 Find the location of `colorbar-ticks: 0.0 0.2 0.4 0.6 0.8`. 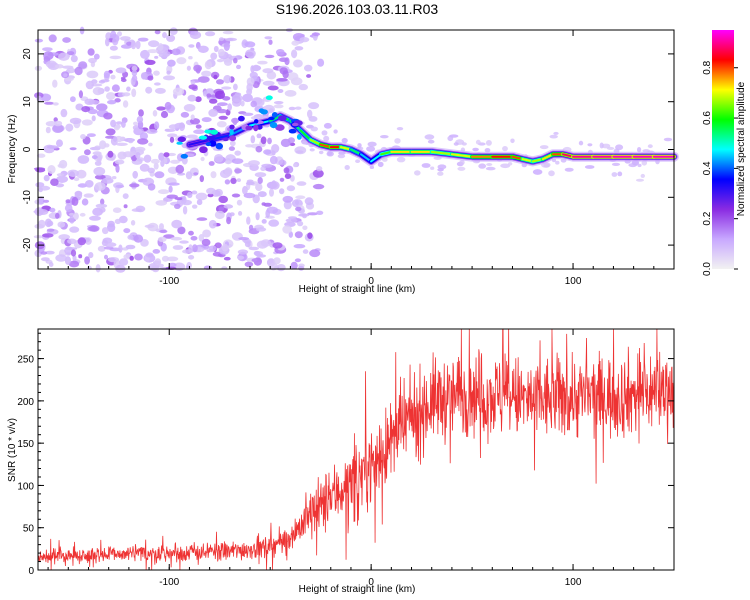

colorbar-ticks: 0.0 0.2 0.4 0.6 0.8 is located at coordinates (720, 168).